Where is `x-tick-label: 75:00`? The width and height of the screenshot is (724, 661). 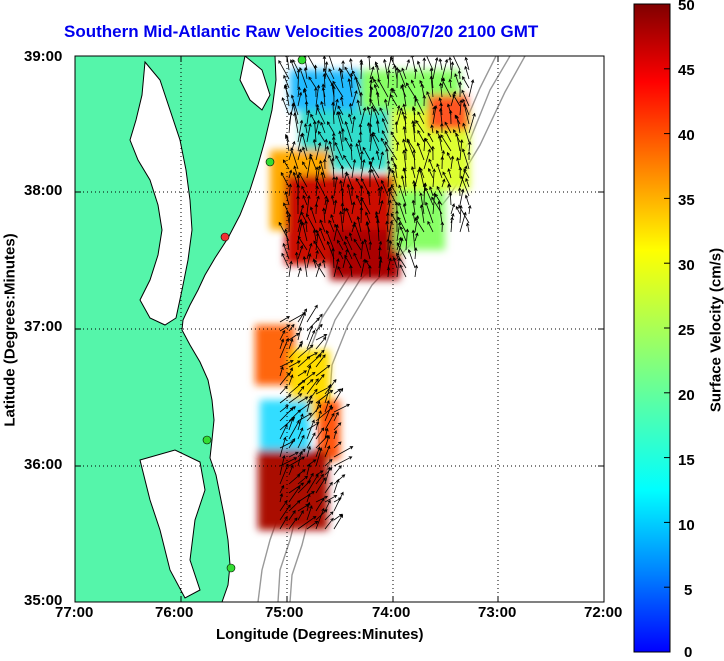
x-tick-label: 75:00 is located at coordinates (284, 612).